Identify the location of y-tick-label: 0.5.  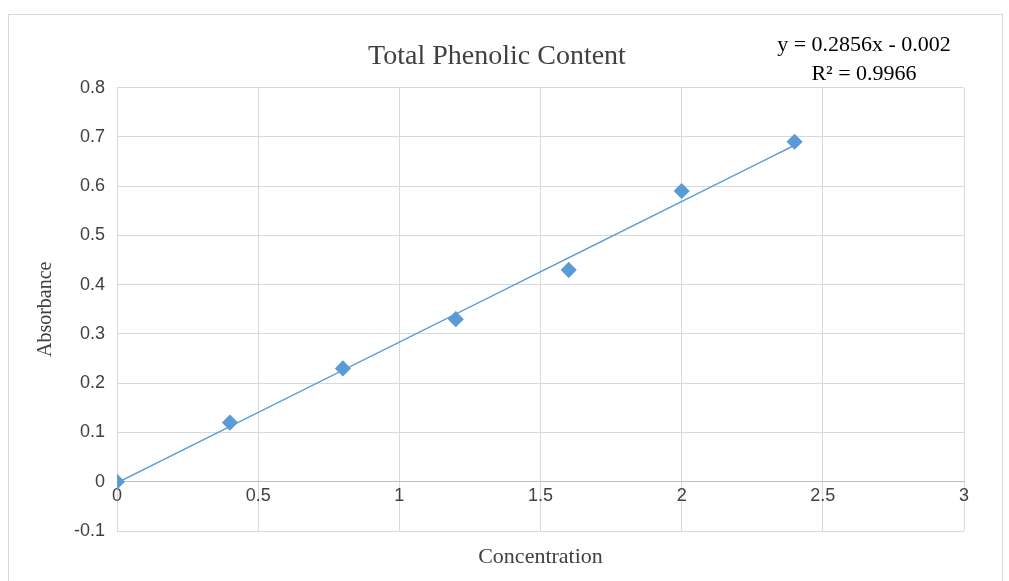
(92, 234).